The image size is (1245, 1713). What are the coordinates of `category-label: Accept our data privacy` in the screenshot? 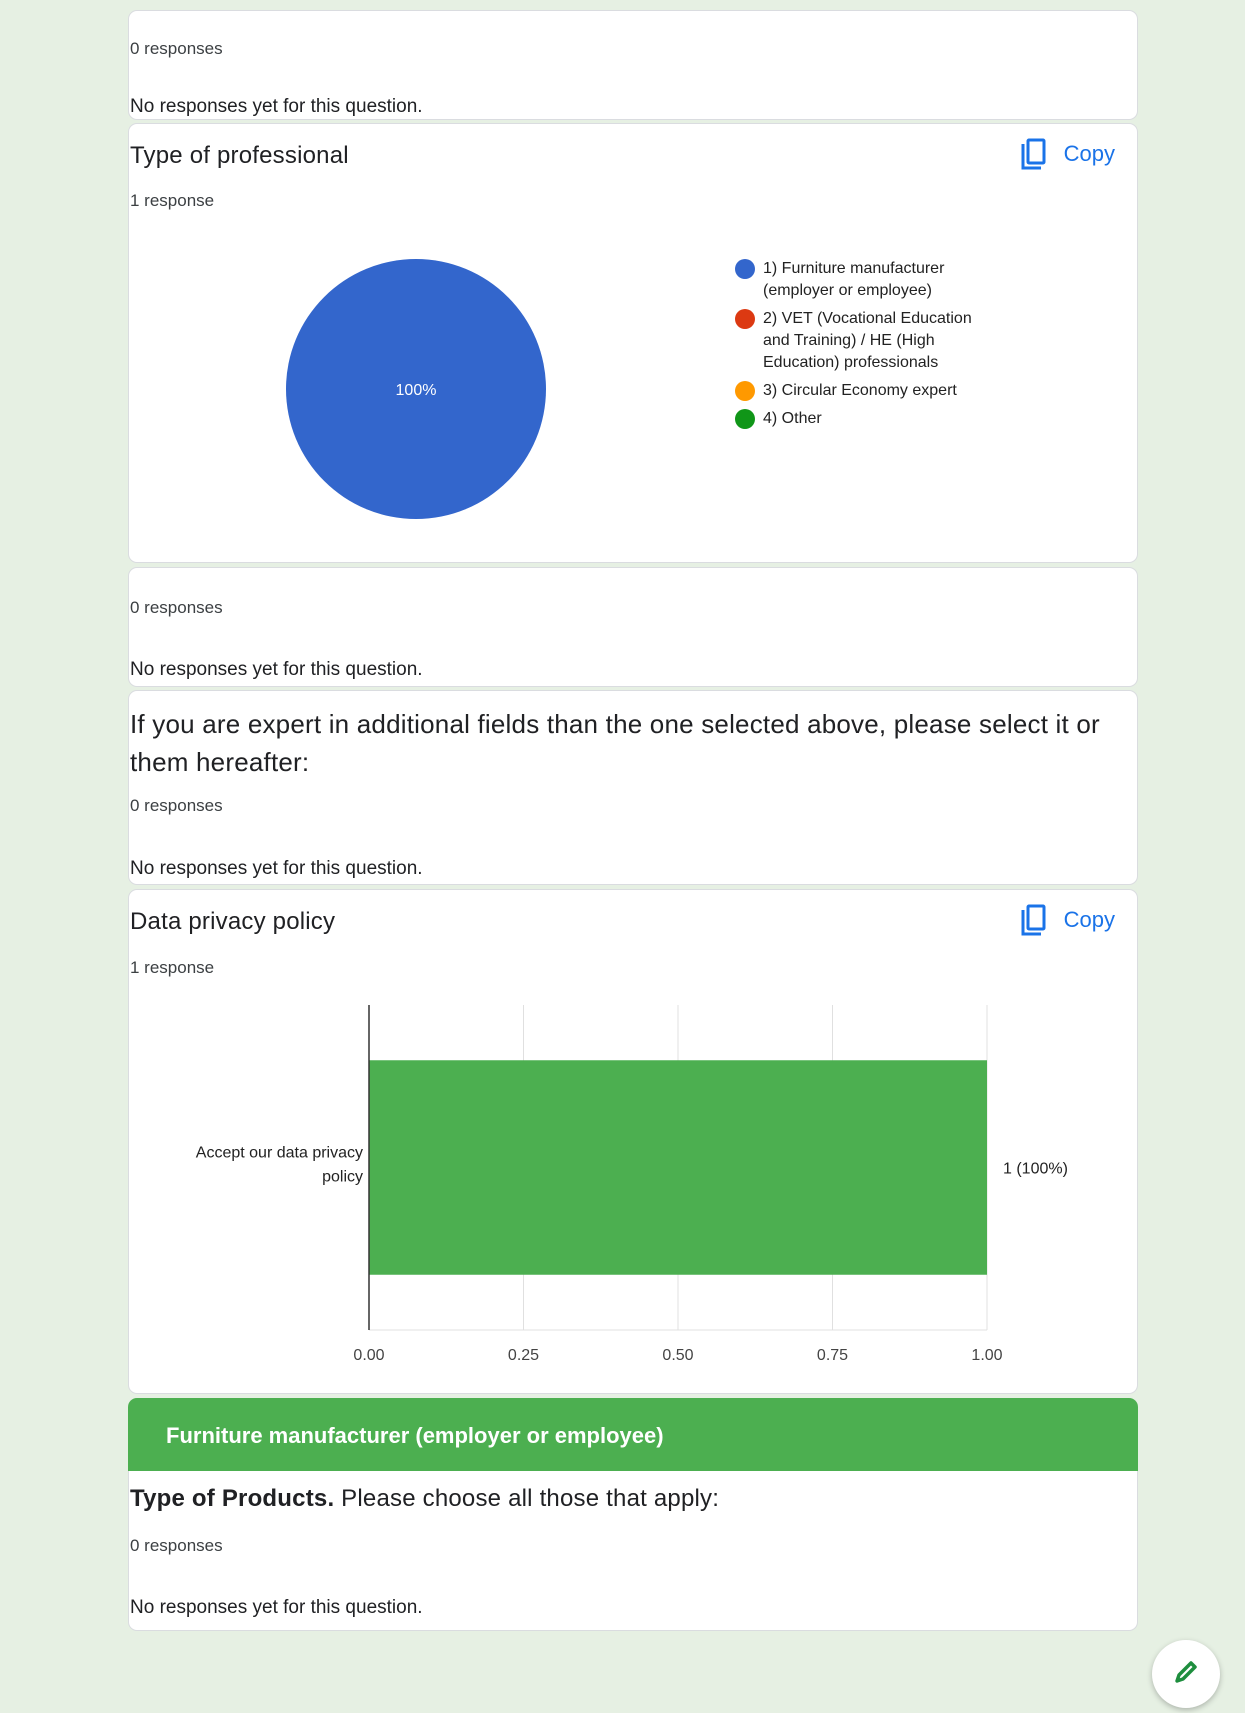 It's located at (279, 1153).